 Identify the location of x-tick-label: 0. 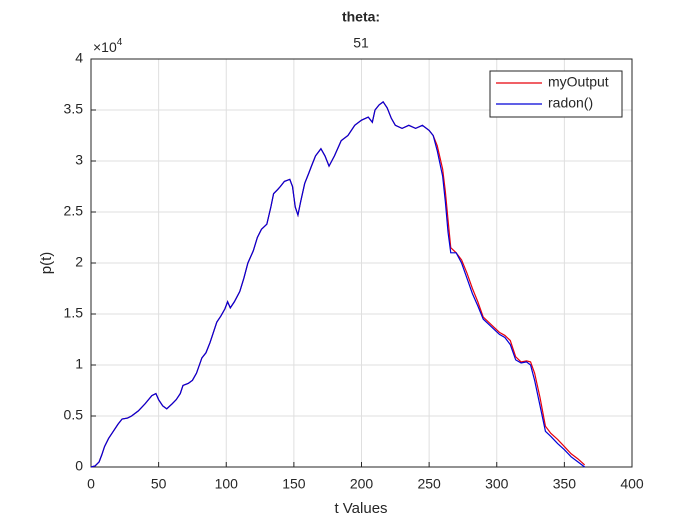
(91, 484).